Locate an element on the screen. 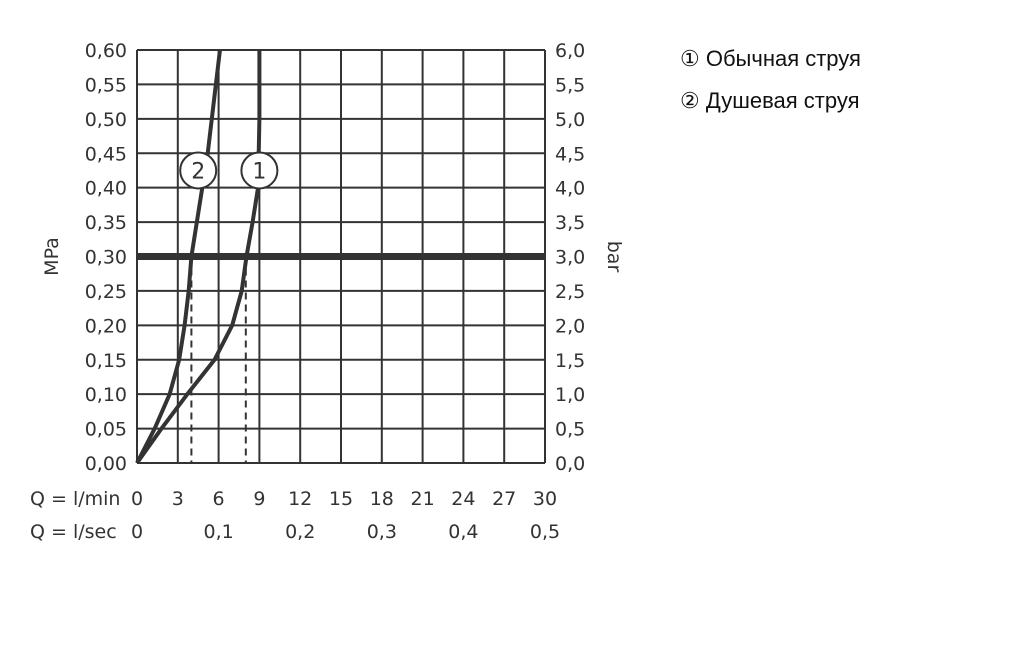  x-tick: 18 is located at coordinates (382, 499).